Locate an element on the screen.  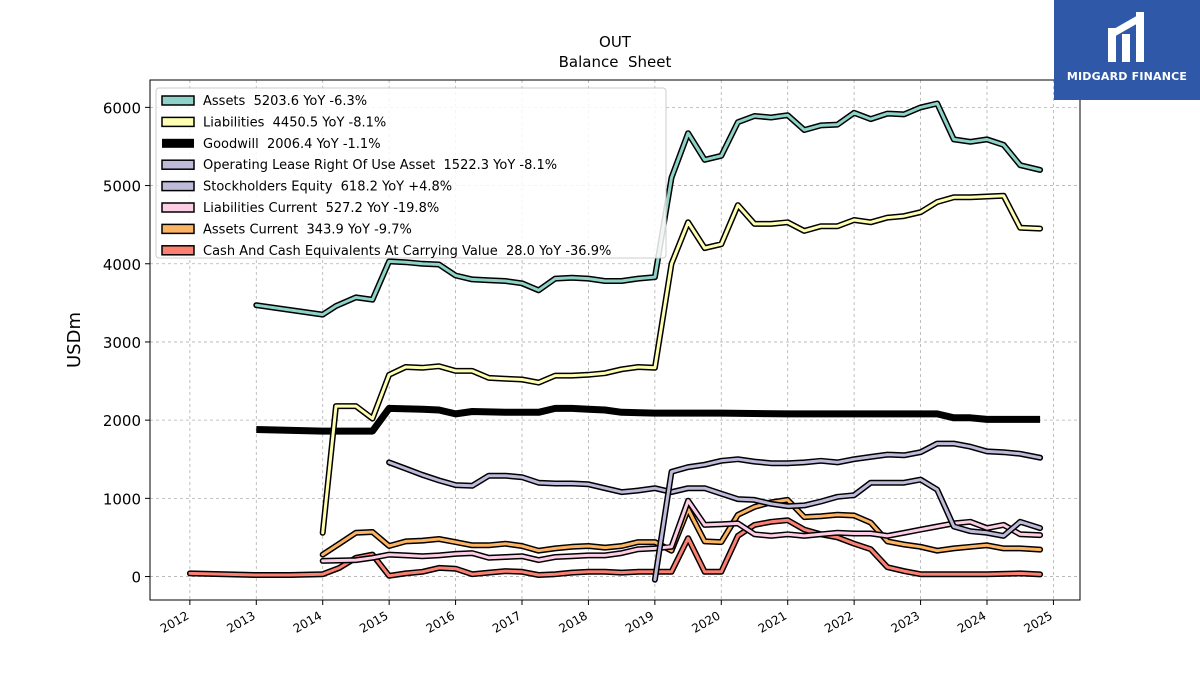
x-tick-label: 2022 is located at coordinates (838, 621).